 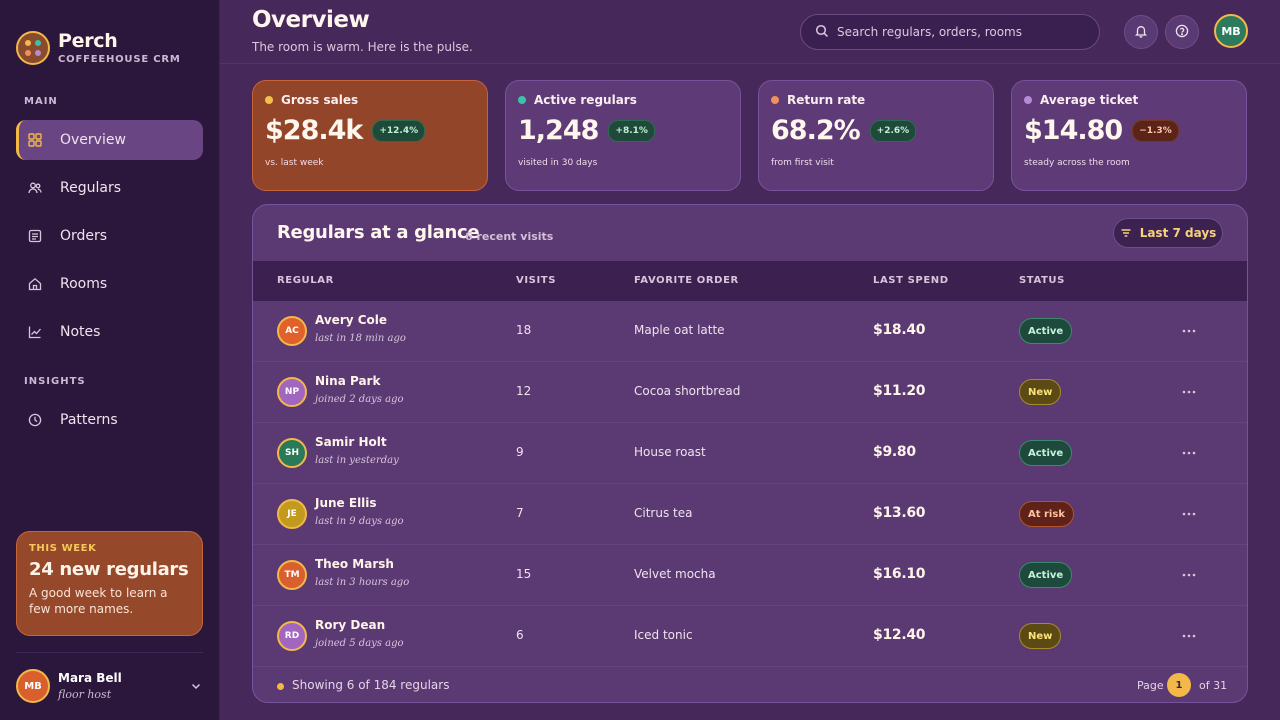 I want to click on visits-count: 9, so click(x=520, y=452).